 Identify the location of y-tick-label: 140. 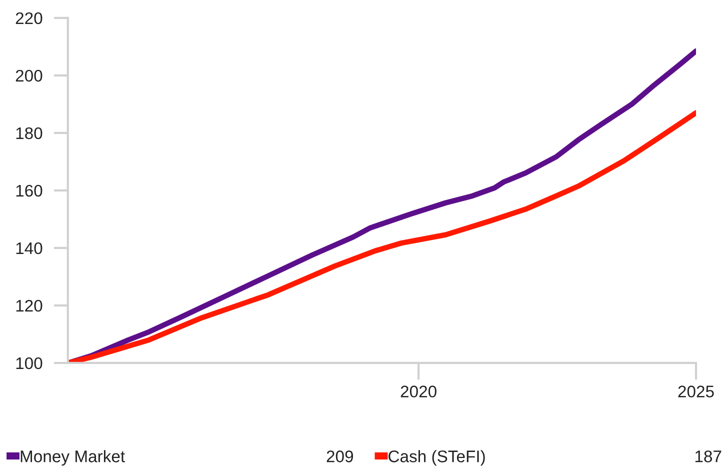
(29, 248).